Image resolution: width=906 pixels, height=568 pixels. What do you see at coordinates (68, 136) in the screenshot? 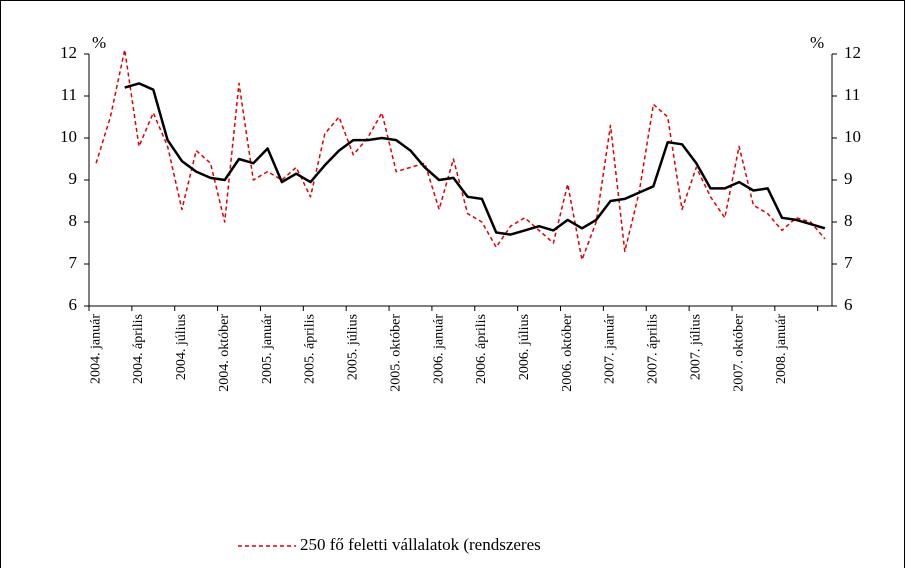
I see `y-tick-label: 10` at bounding box center [68, 136].